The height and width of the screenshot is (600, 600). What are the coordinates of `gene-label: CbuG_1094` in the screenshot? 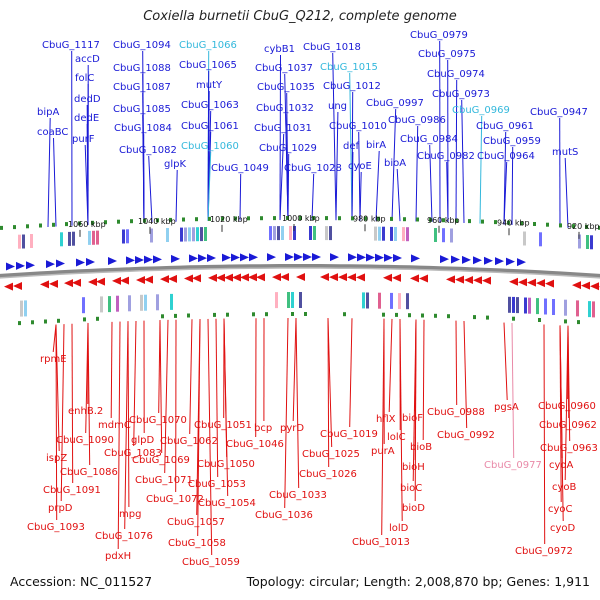 It's located at (142, 45).